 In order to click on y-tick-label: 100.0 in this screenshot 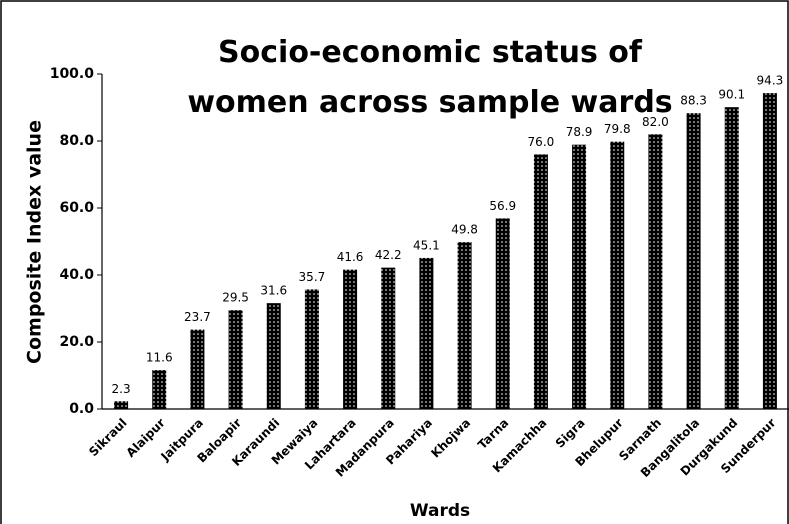, I will do `click(72, 74)`.